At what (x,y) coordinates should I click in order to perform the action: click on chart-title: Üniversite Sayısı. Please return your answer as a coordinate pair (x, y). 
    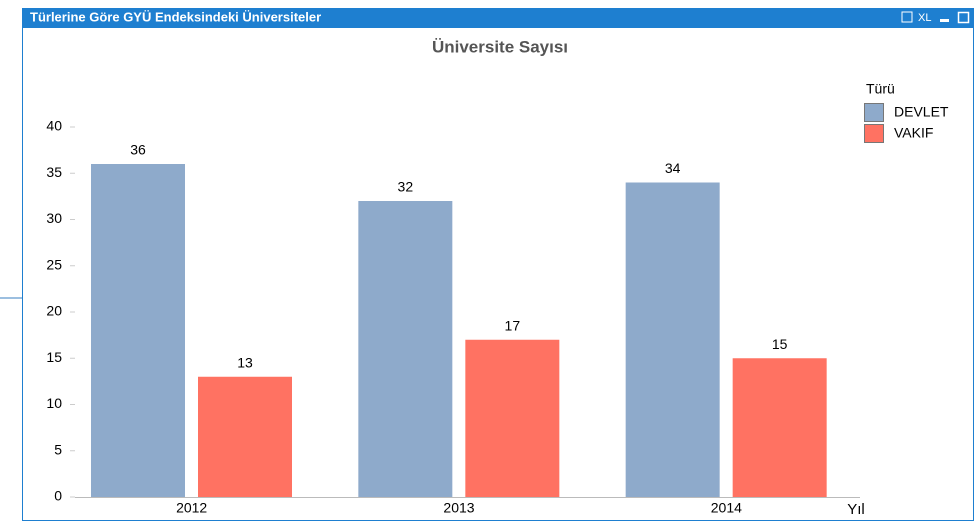
    Looking at the image, I should click on (500, 46).